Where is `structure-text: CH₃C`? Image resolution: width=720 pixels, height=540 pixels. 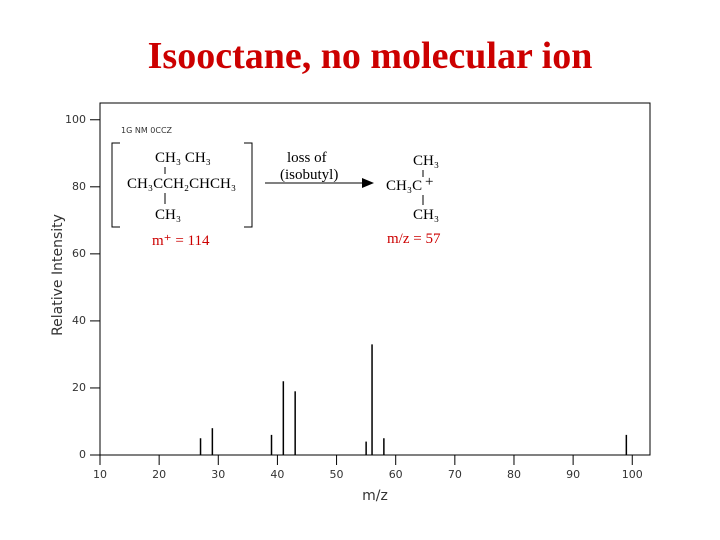
structure-text: CH₃C is located at coordinates (404, 186).